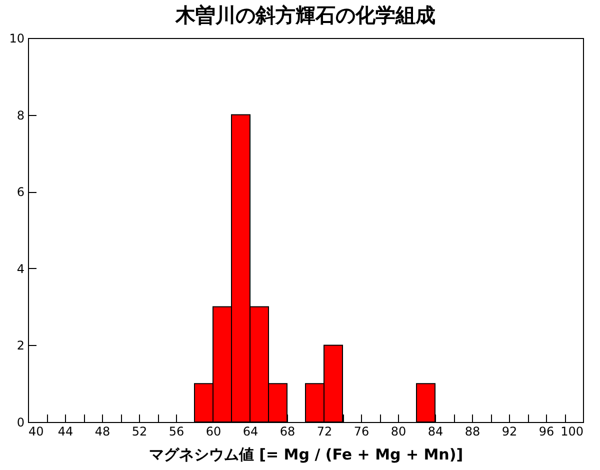  I want to click on y-tick-label: 0, so click(20, 423).